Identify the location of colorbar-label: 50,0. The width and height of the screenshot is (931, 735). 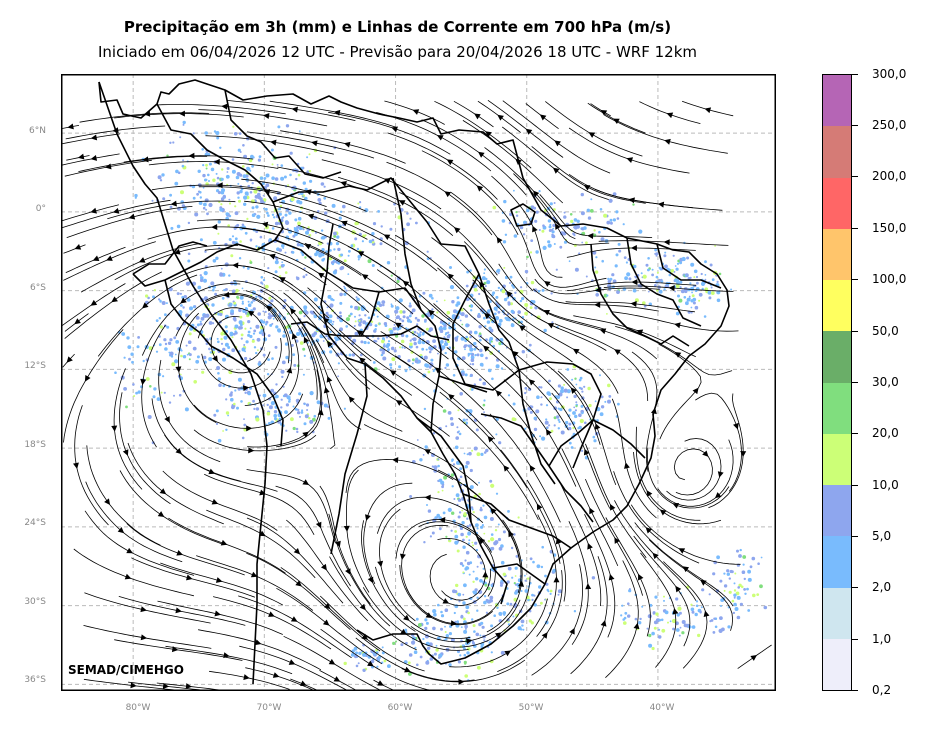
(885, 331).